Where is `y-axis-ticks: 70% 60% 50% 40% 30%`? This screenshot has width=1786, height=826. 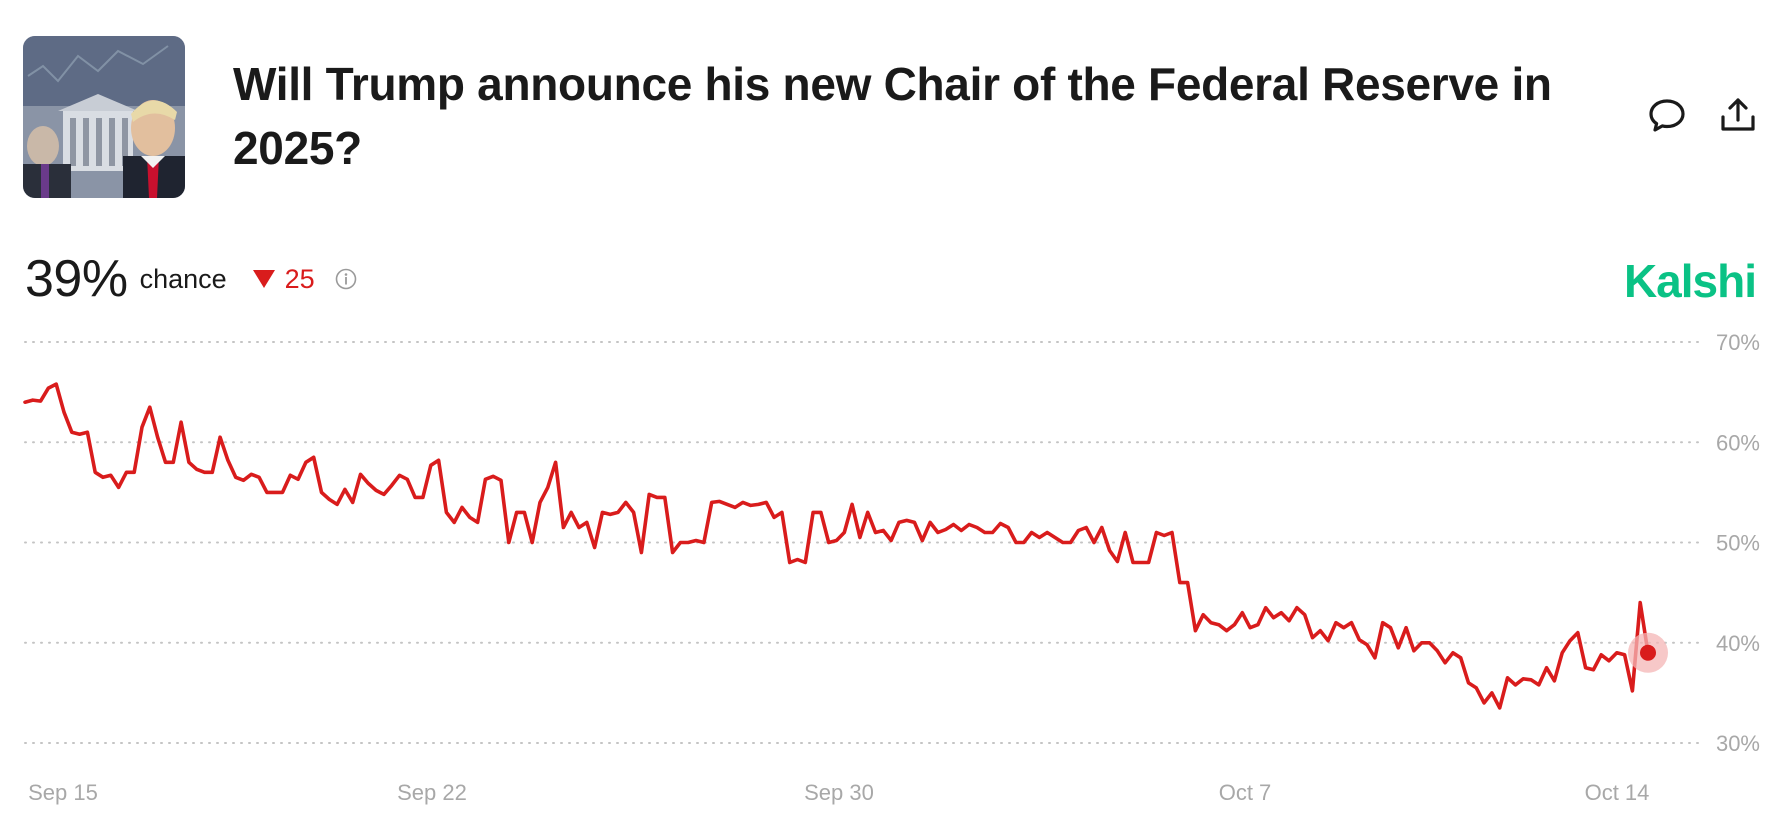 y-axis-ticks: 70% 60% 50% 40% 30% is located at coordinates (1738, 543).